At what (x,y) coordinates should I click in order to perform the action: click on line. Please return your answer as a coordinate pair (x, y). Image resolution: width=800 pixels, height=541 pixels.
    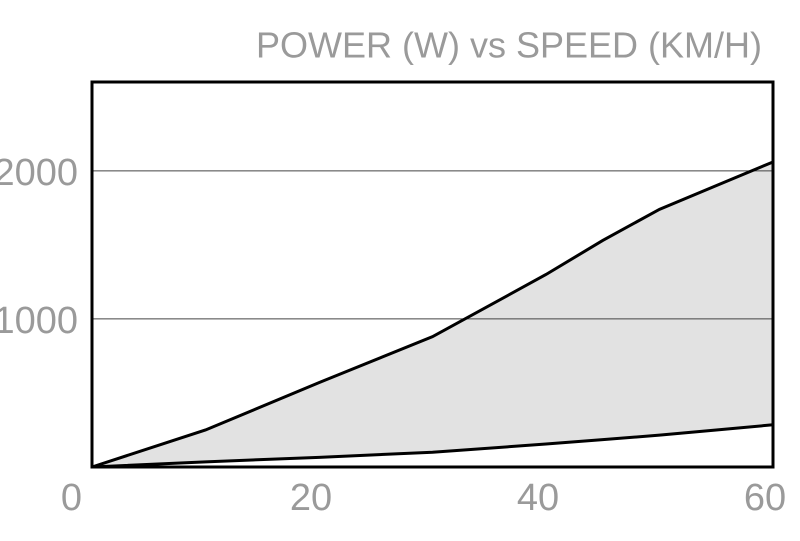
    Looking at the image, I should click on (432, 446).